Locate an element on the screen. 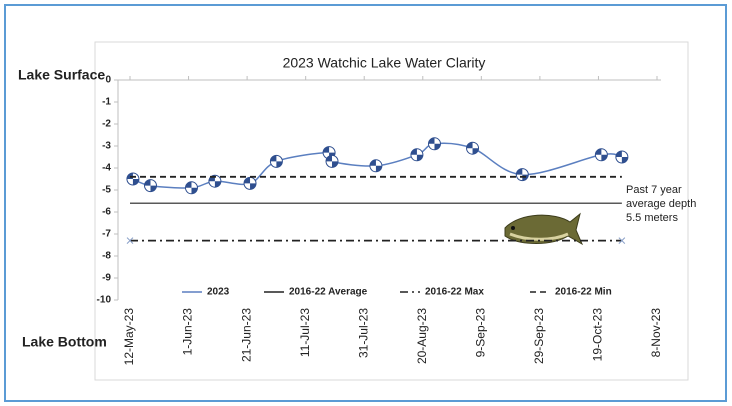 This screenshot has height=406, width=732. annotation: average depth is located at coordinates (661, 204).